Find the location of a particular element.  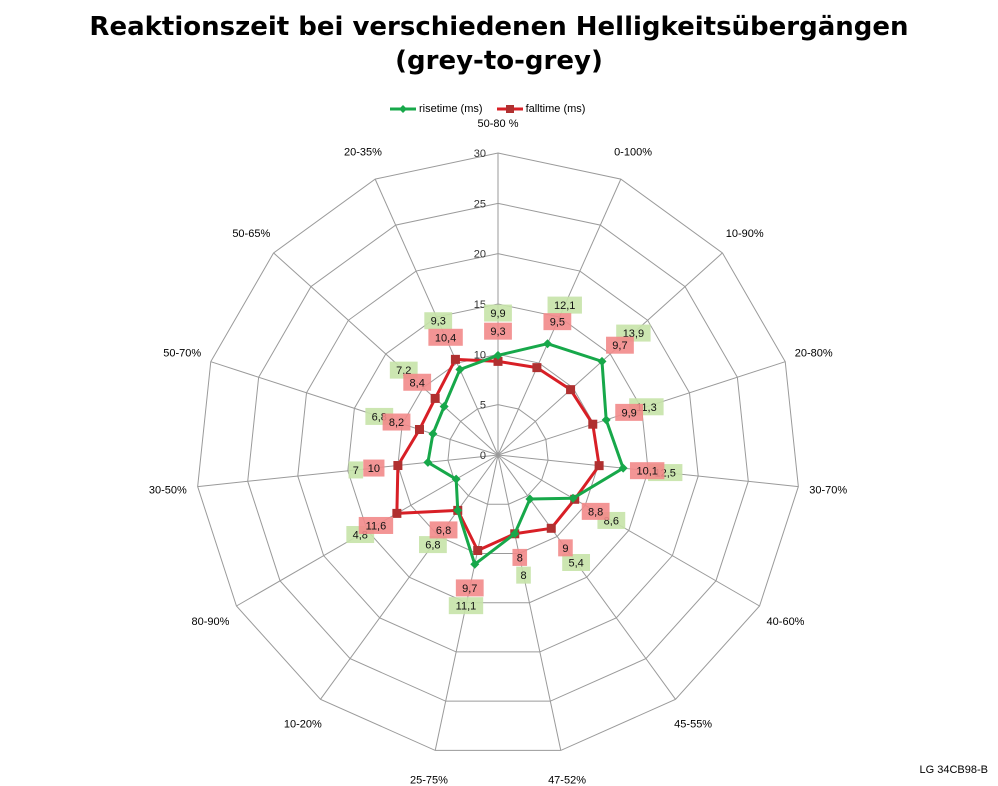

risetime-data-label: 6,8 is located at coordinates (432, 546).